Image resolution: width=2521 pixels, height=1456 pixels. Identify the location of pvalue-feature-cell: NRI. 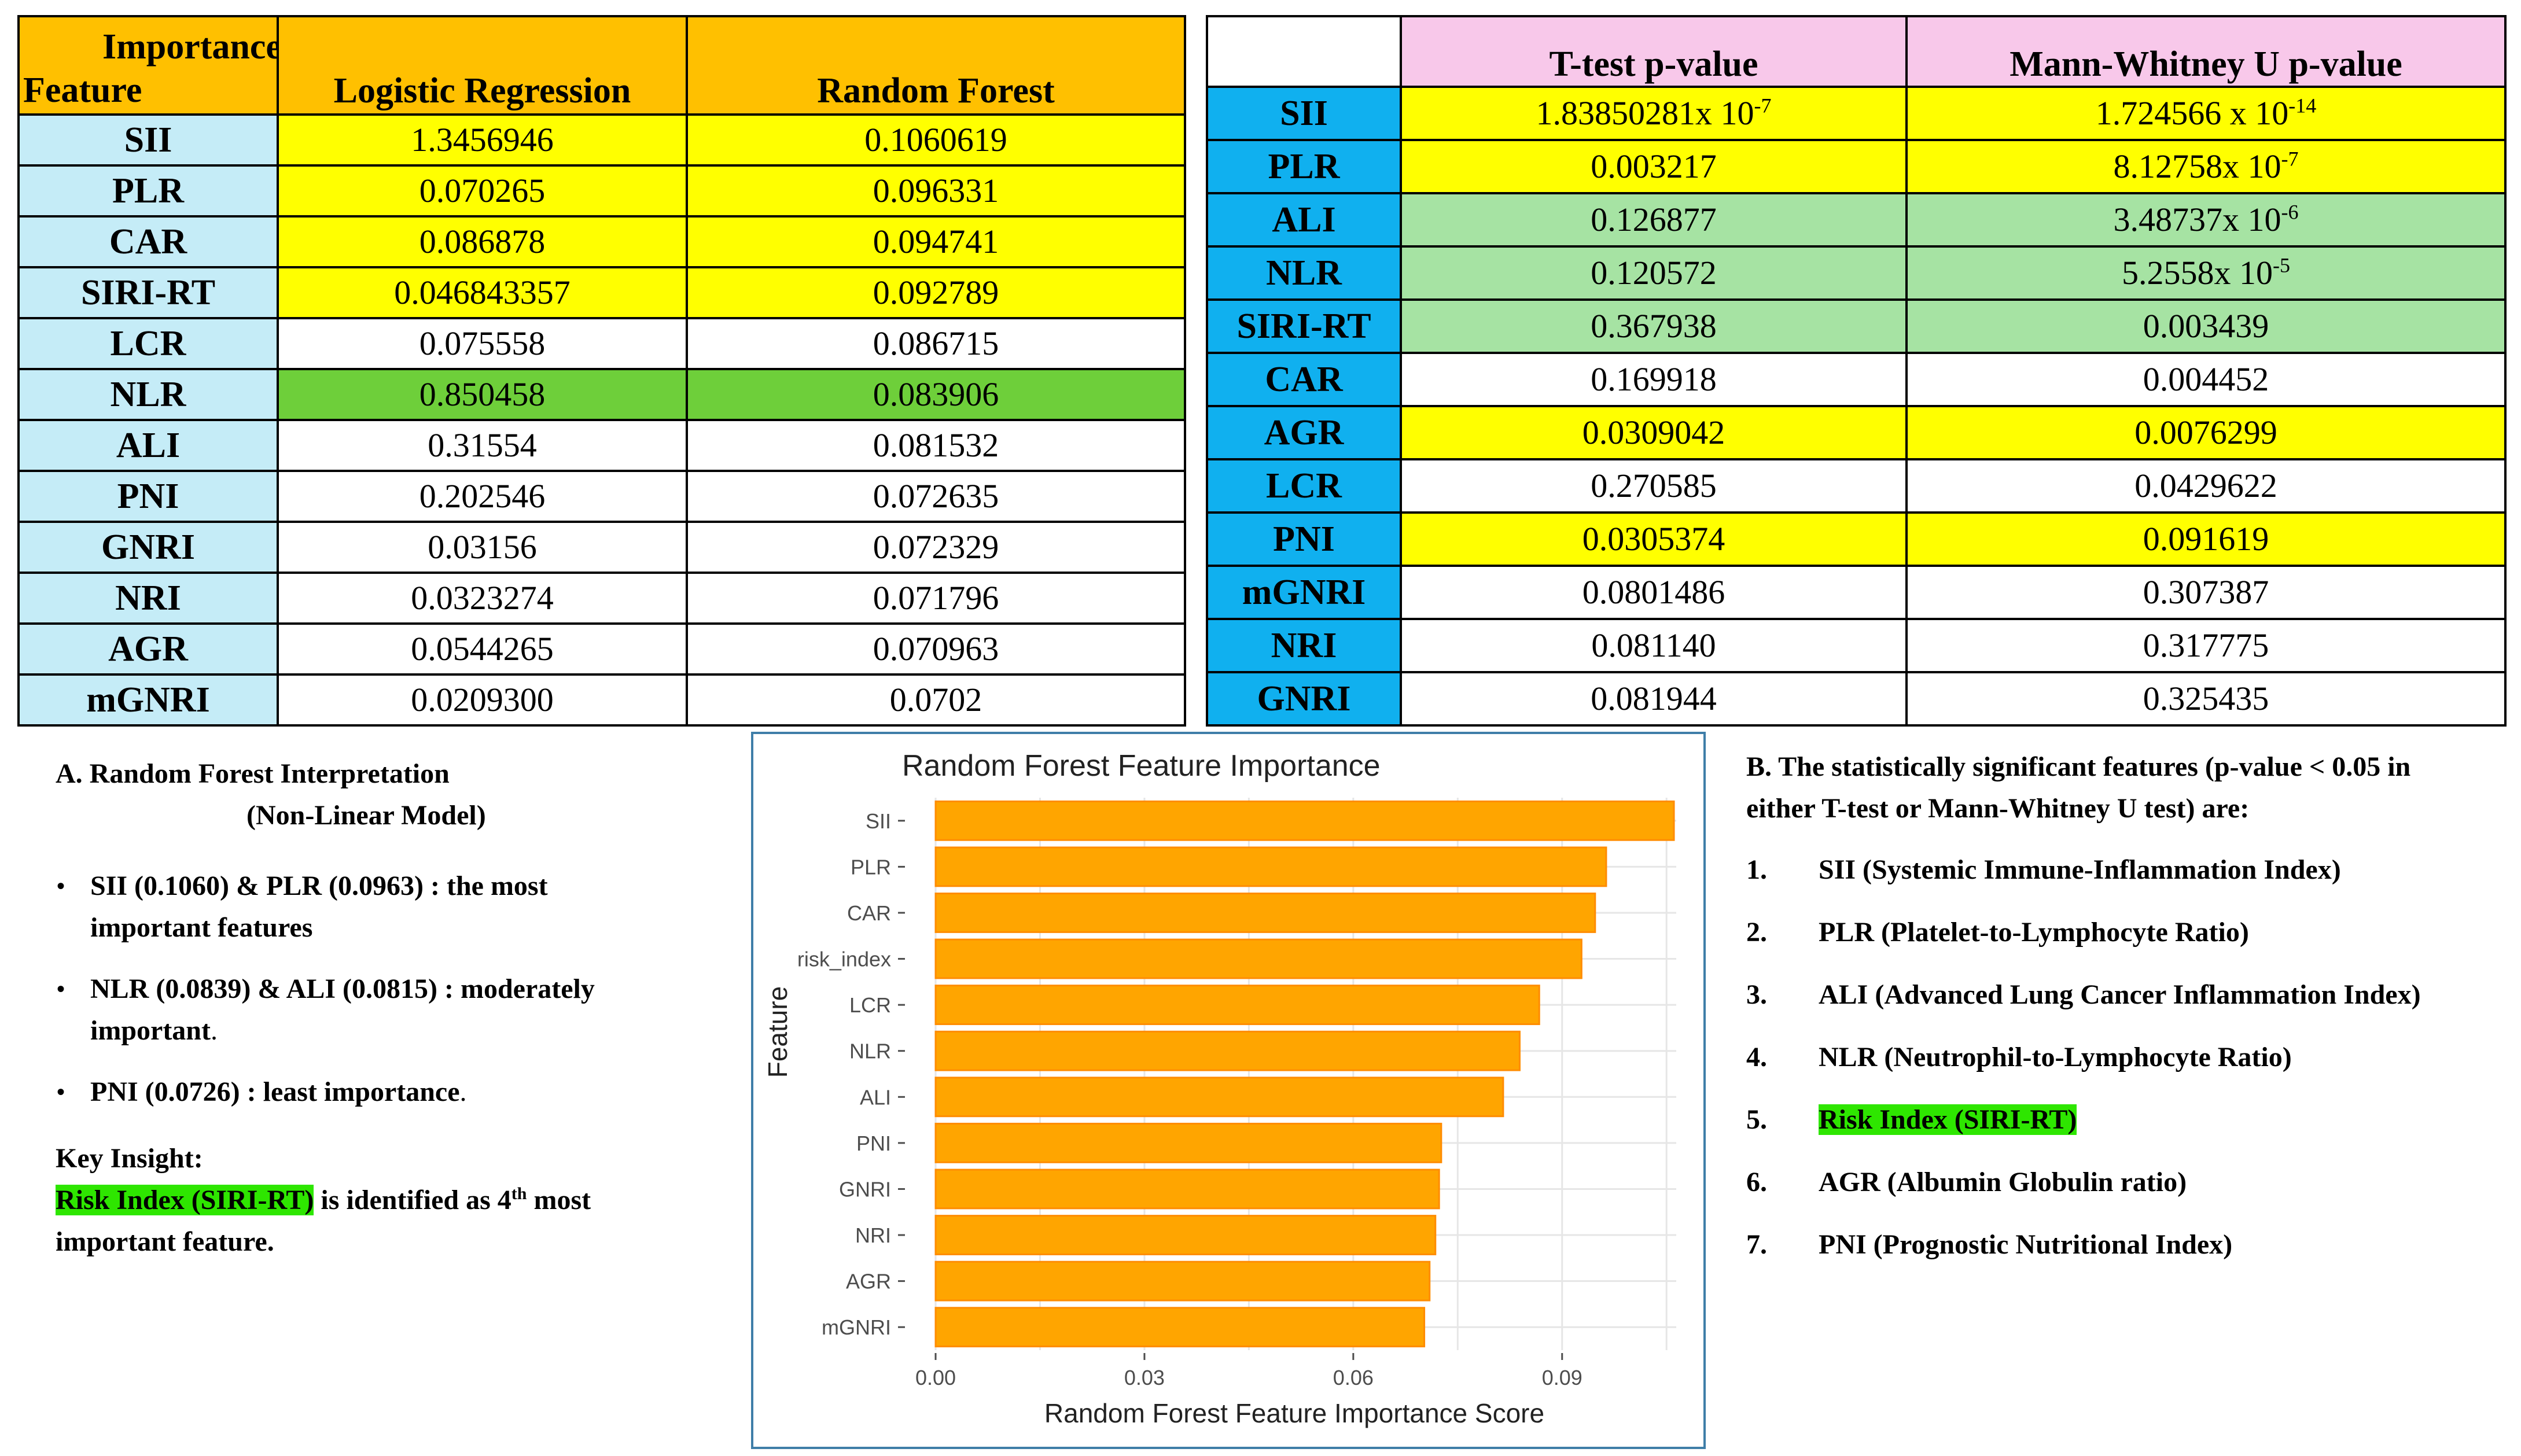
(1304, 646).